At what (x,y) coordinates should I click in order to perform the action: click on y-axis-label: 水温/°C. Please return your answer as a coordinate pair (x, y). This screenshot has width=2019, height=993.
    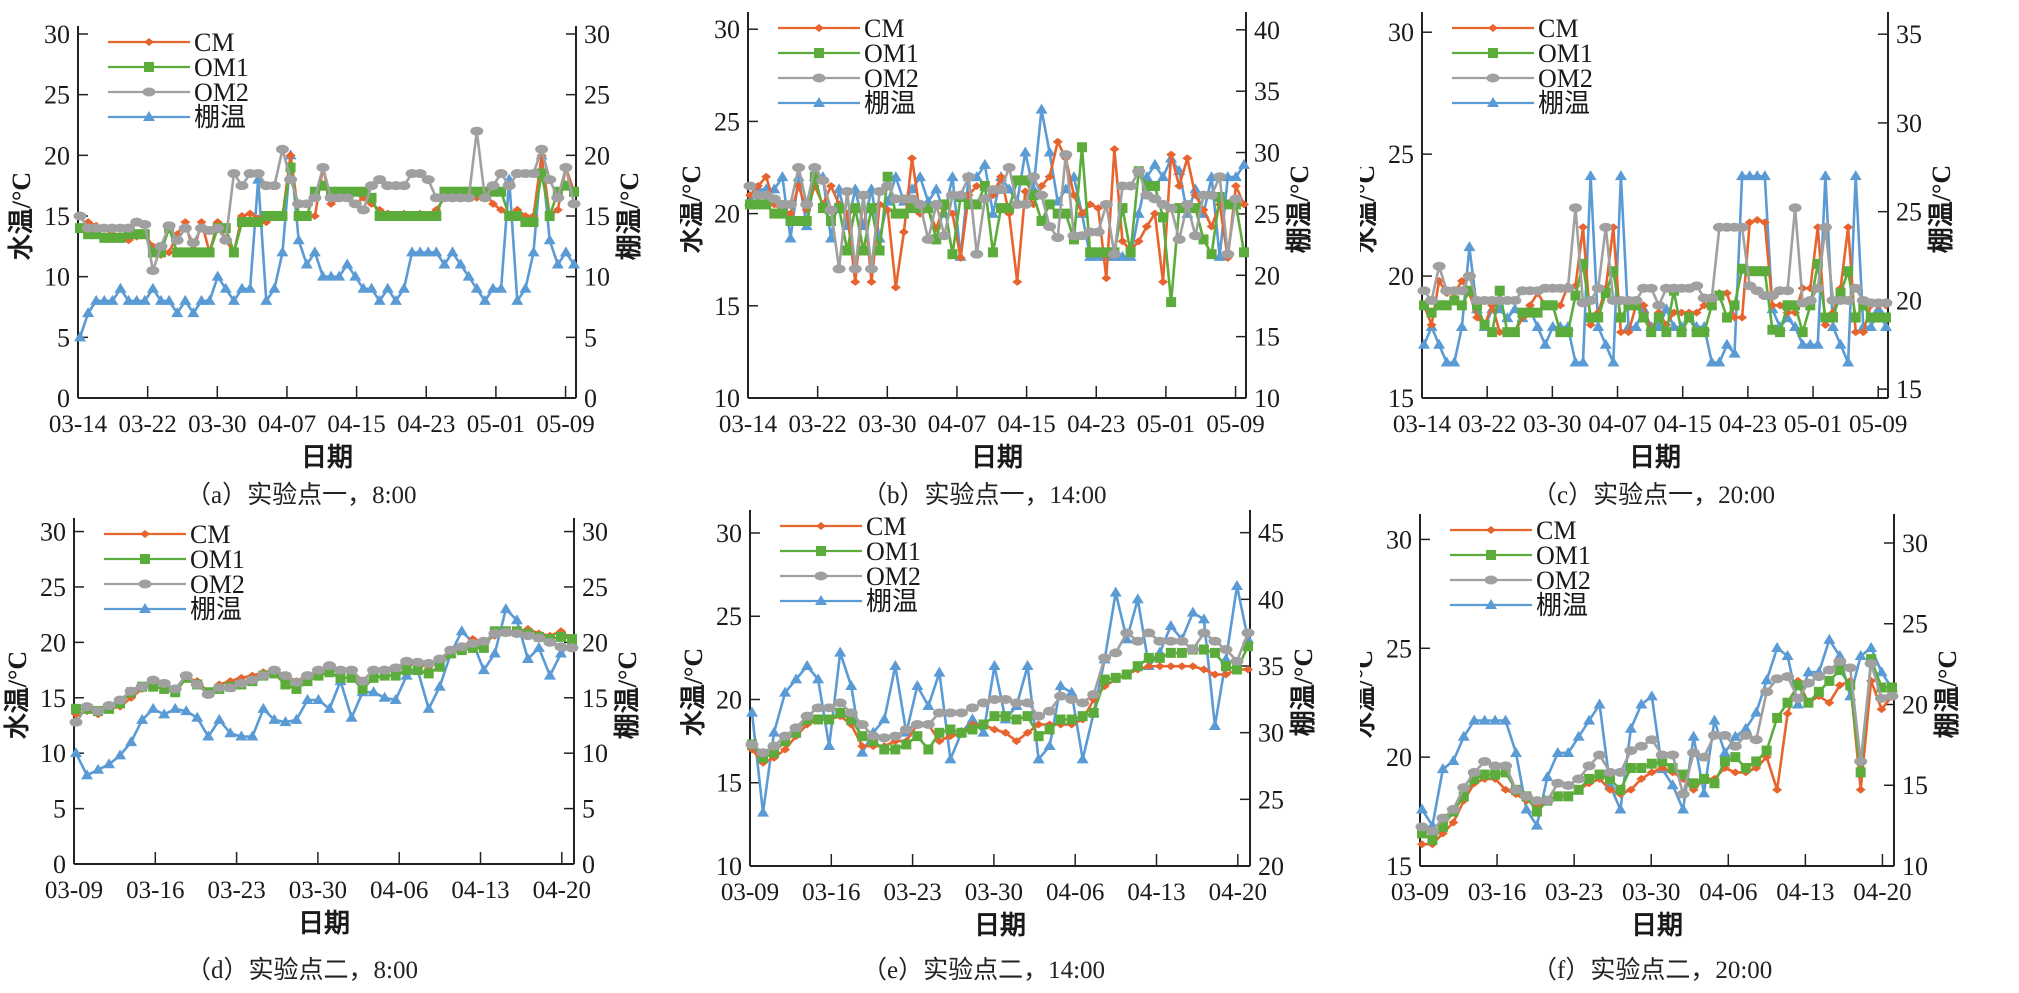
    Looking at the image, I should click on (694, 692).